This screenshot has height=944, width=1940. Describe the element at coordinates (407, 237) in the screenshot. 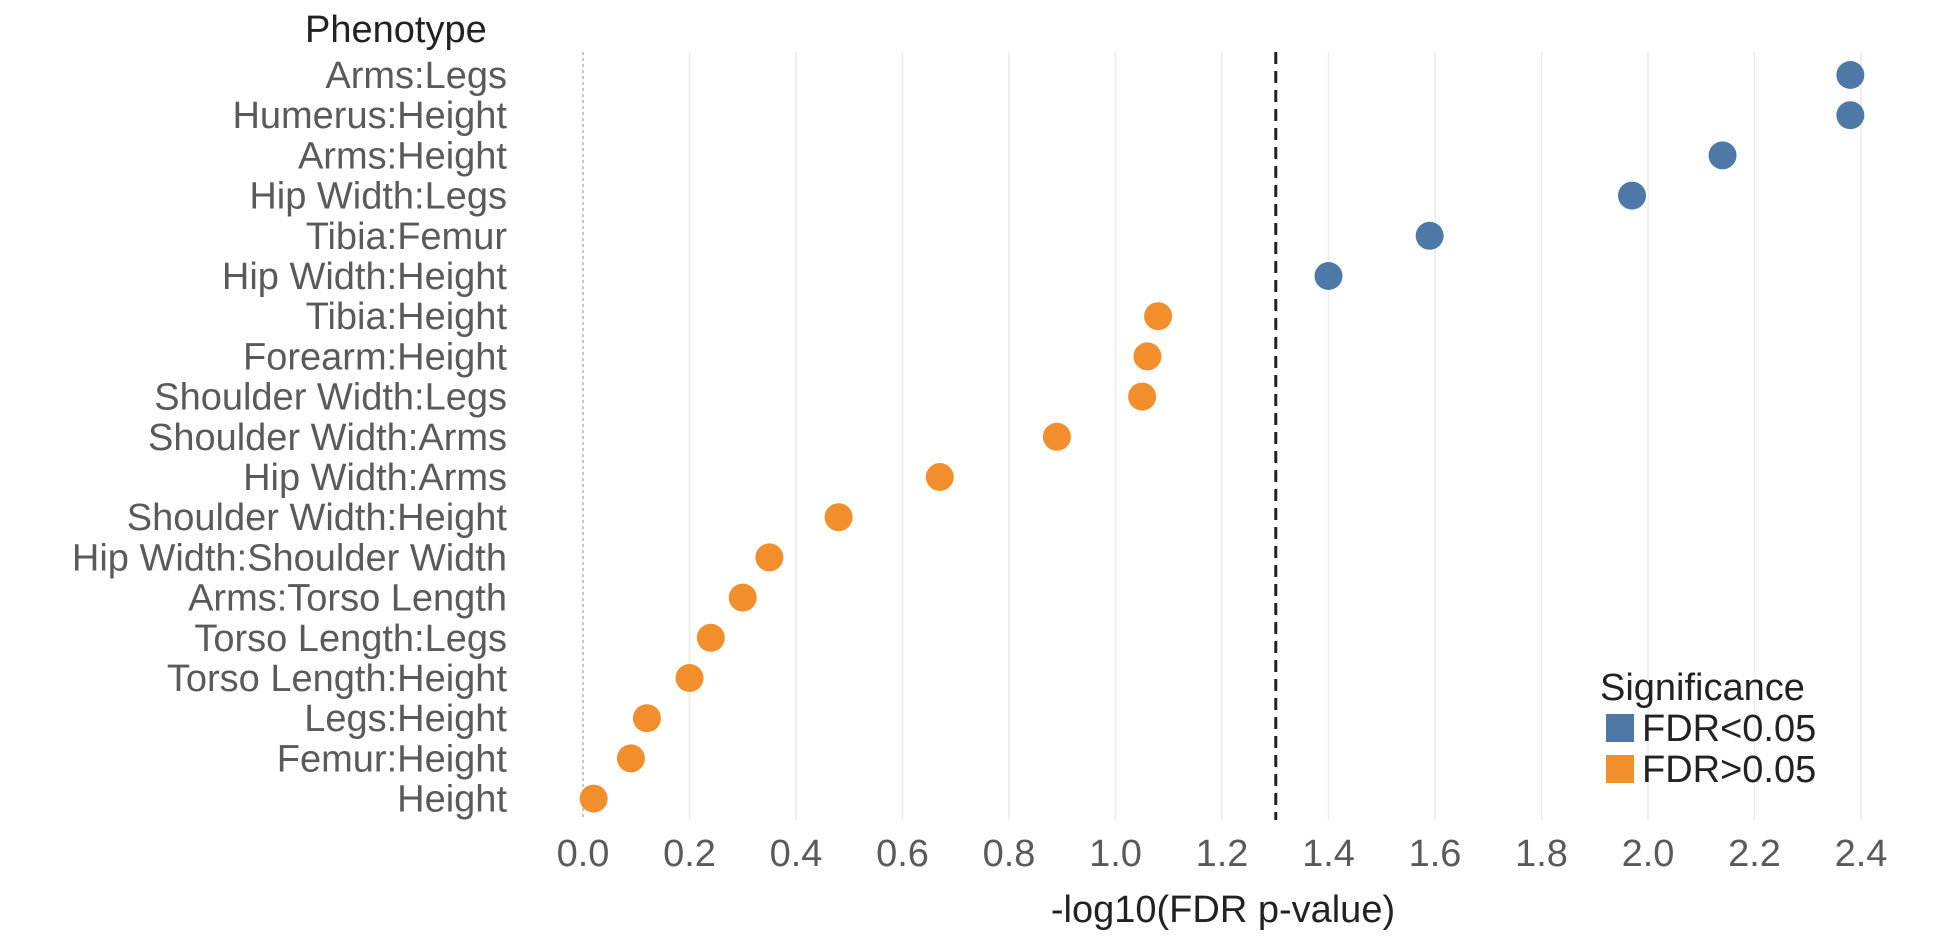

I see `category-label: Tibia:Femur` at that location.